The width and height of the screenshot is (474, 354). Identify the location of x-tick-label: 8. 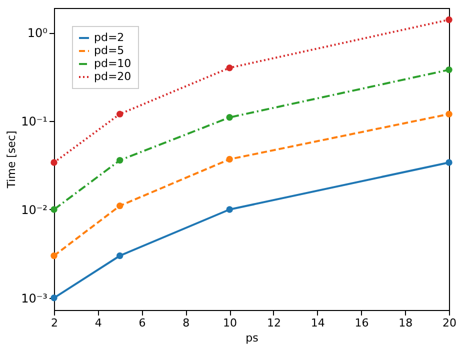
(186, 323).